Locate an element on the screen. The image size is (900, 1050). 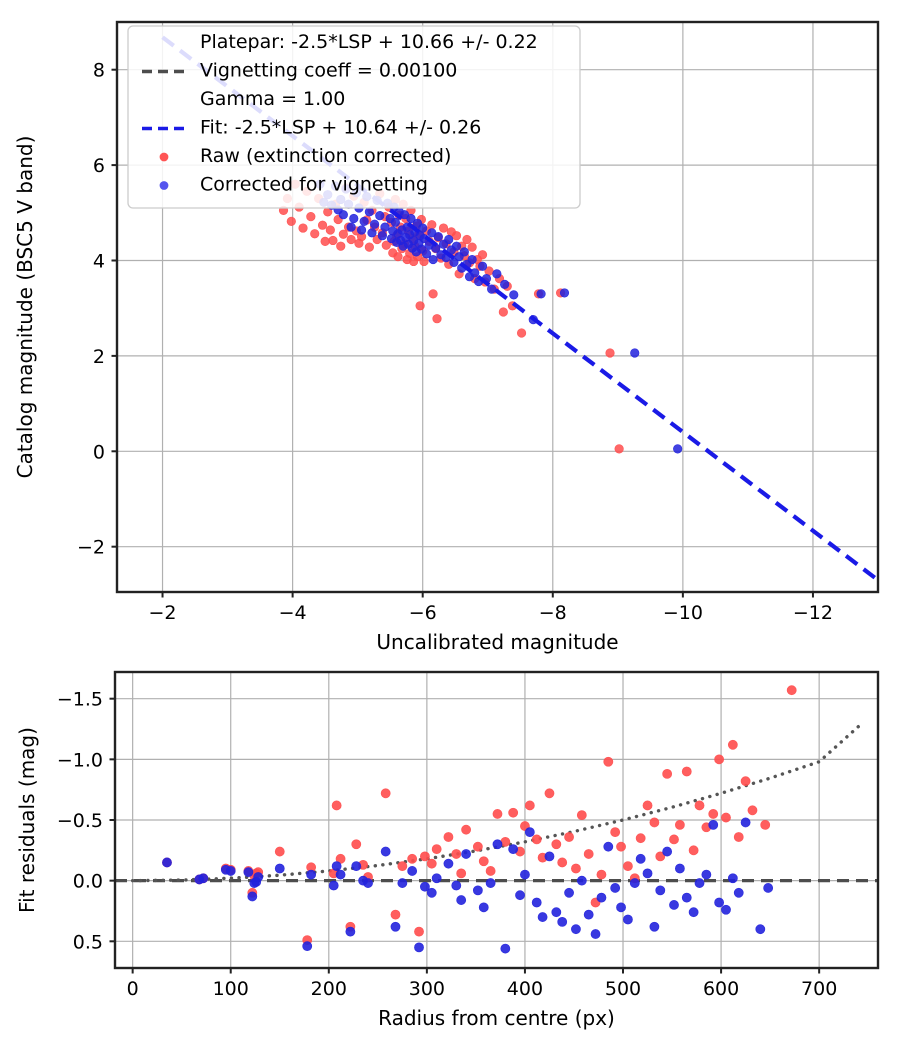
legend-label: Platepar: -2.5*LSP + 10.66 +/- 0.22 is located at coordinates (369, 42).